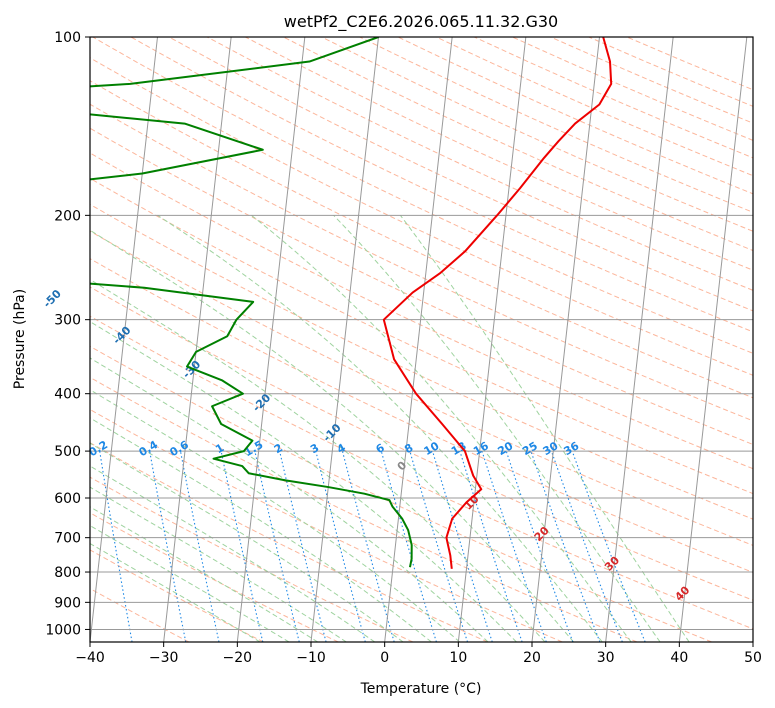 The height and width of the screenshot is (708, 775). I want to click on x-tick-label: 0, so click(384, 658).